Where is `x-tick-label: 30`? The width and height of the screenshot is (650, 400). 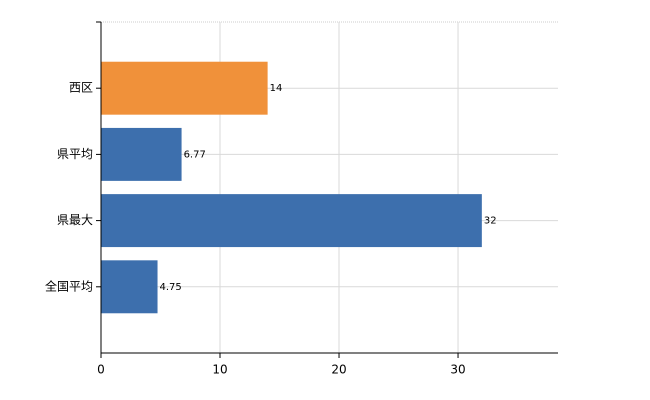 x-tick-label: 30 is located at coordinates (457, 370).